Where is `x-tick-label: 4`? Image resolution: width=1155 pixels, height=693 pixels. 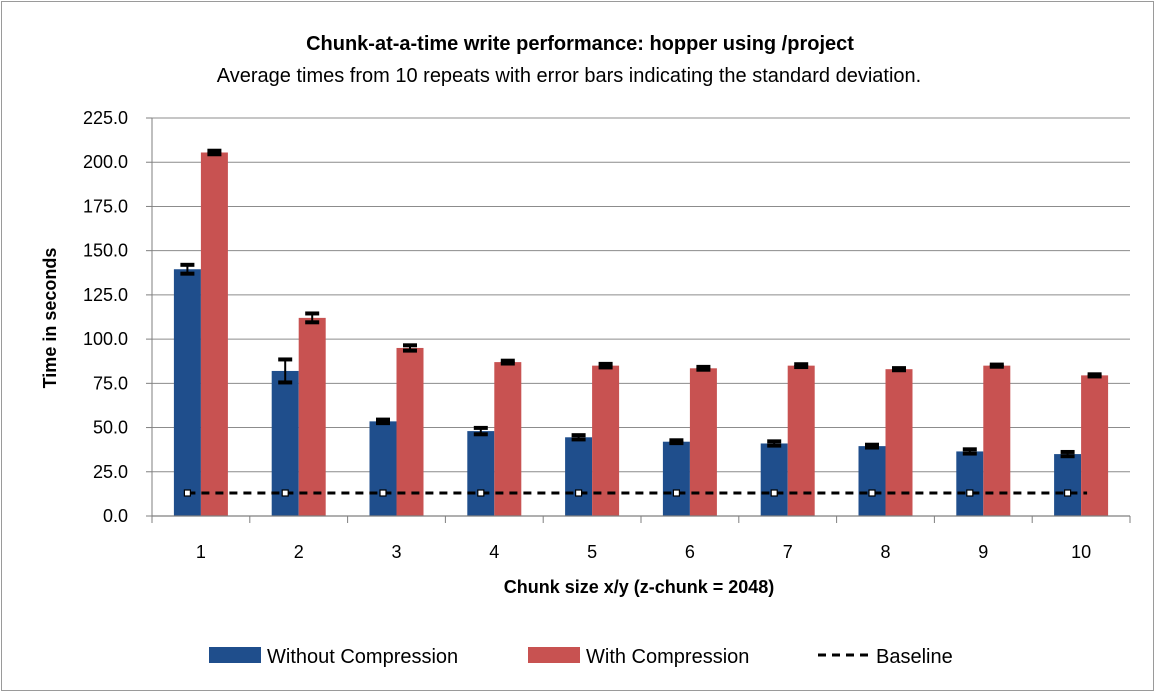
x-tick-label: 4 is located at coordinates (494, 552).